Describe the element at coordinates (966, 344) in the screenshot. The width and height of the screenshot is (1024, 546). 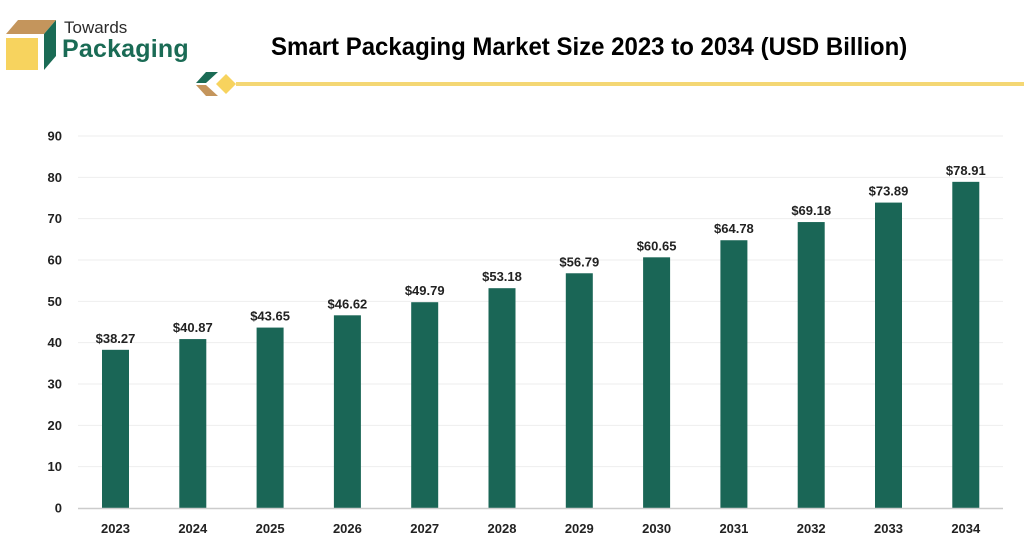
I see `bar-2034` at that location.